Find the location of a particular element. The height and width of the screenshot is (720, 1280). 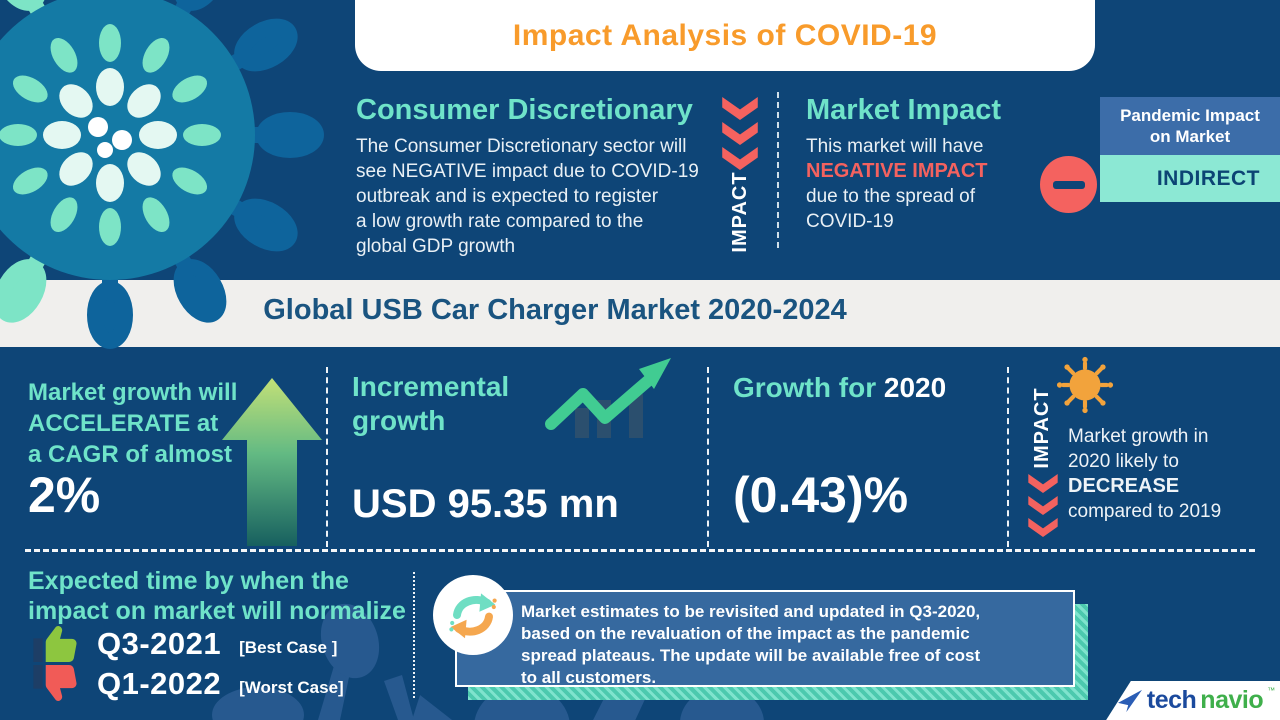

sector-line: see NEGATIVE impact due to COVID-19 is located at coordinates (527, 171).